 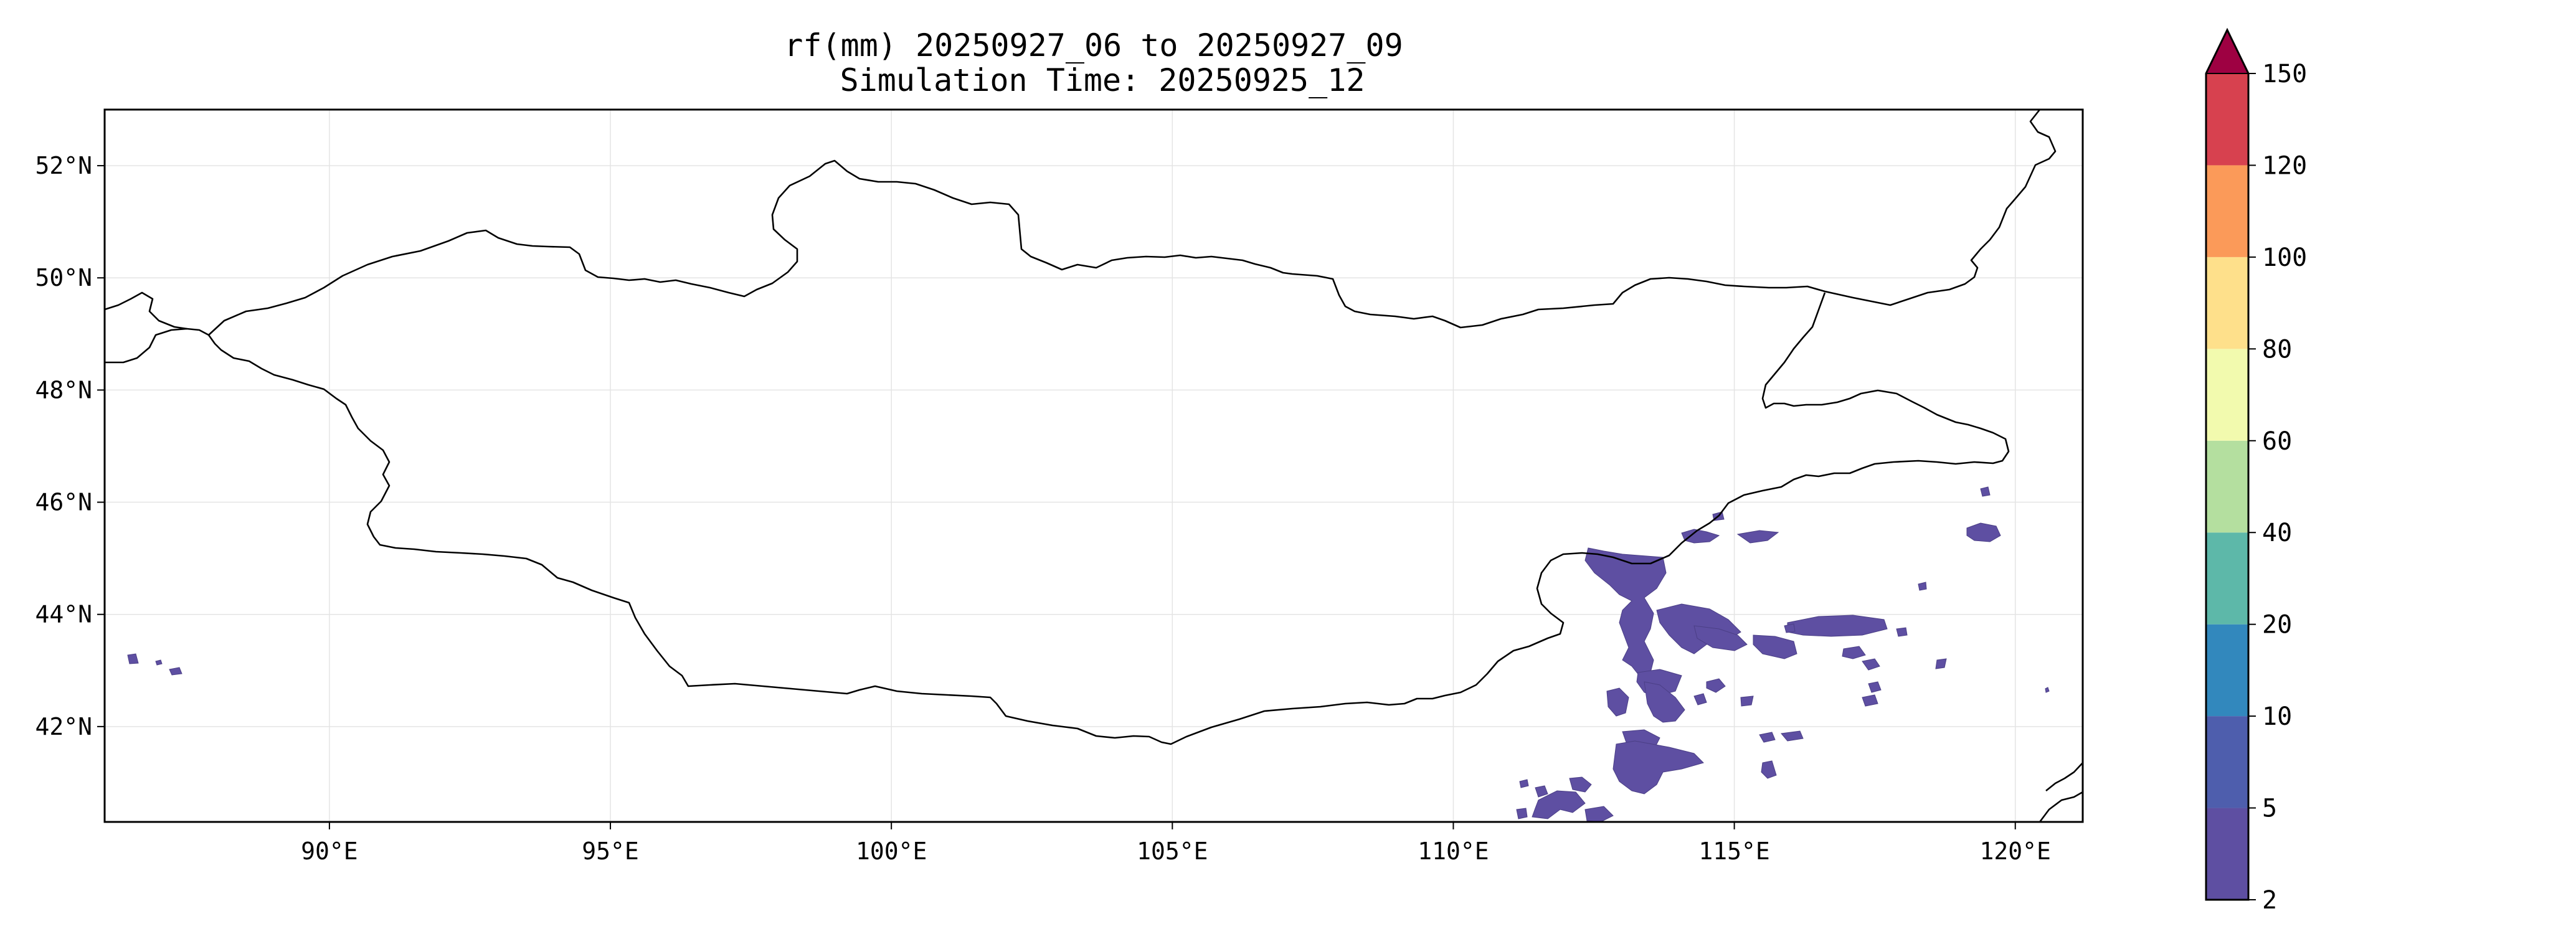 I want to click on colorbar-label: 150, so click(x=2285, y=74).